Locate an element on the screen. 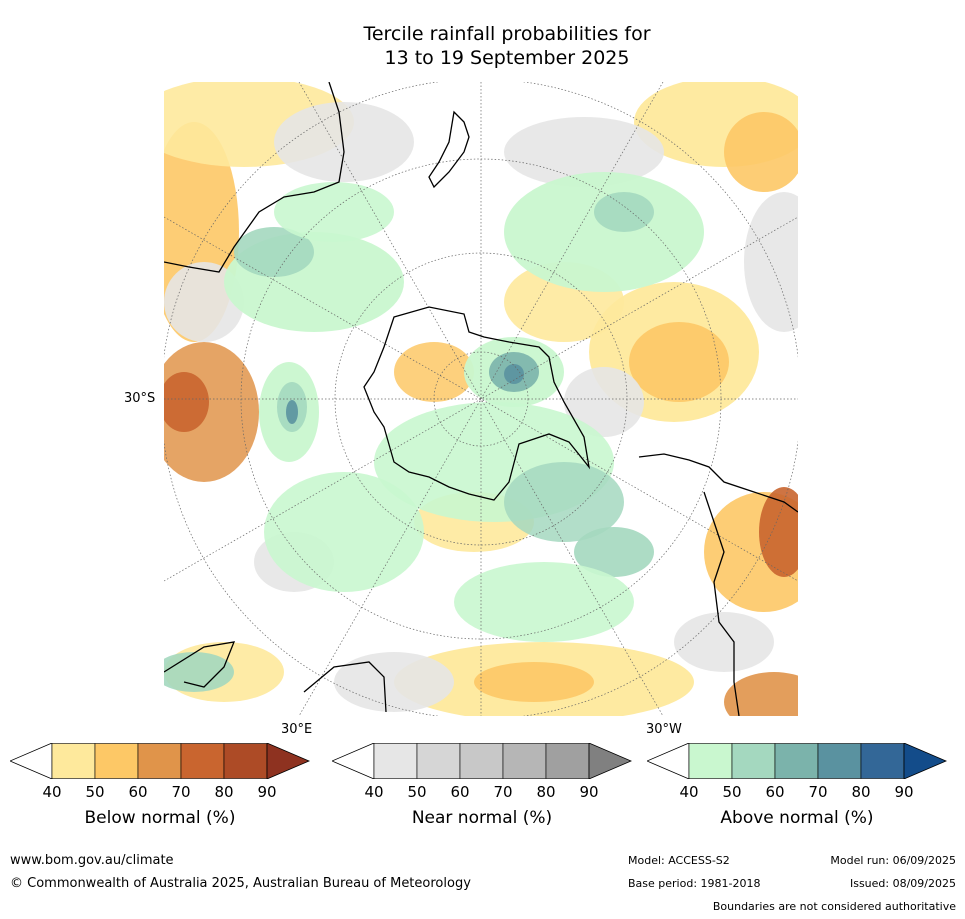  near-normal-colorbar is located at coordinates (482, 761).